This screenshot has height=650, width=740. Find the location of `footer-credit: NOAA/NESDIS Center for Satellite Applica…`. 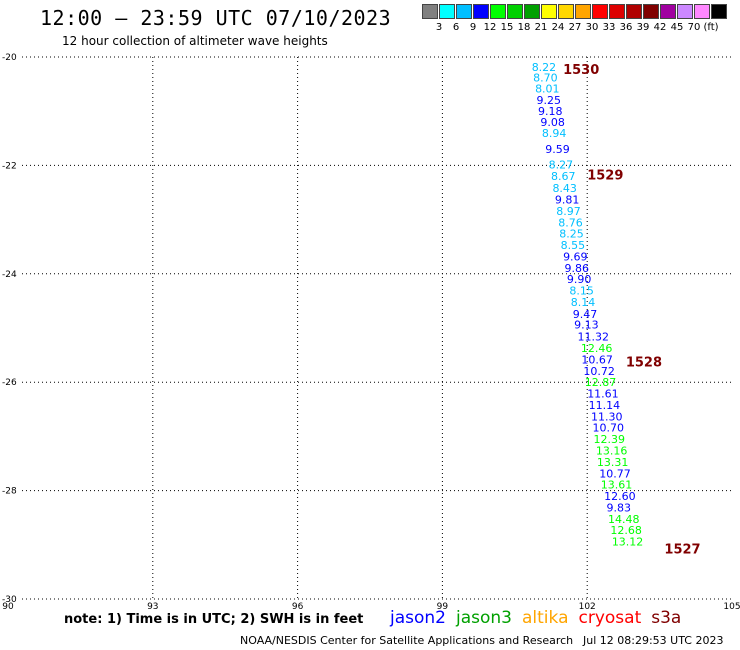

footer-credit: NOAA/NESDIS Center for Satellite Applica… is located at coordinates (407, 640).